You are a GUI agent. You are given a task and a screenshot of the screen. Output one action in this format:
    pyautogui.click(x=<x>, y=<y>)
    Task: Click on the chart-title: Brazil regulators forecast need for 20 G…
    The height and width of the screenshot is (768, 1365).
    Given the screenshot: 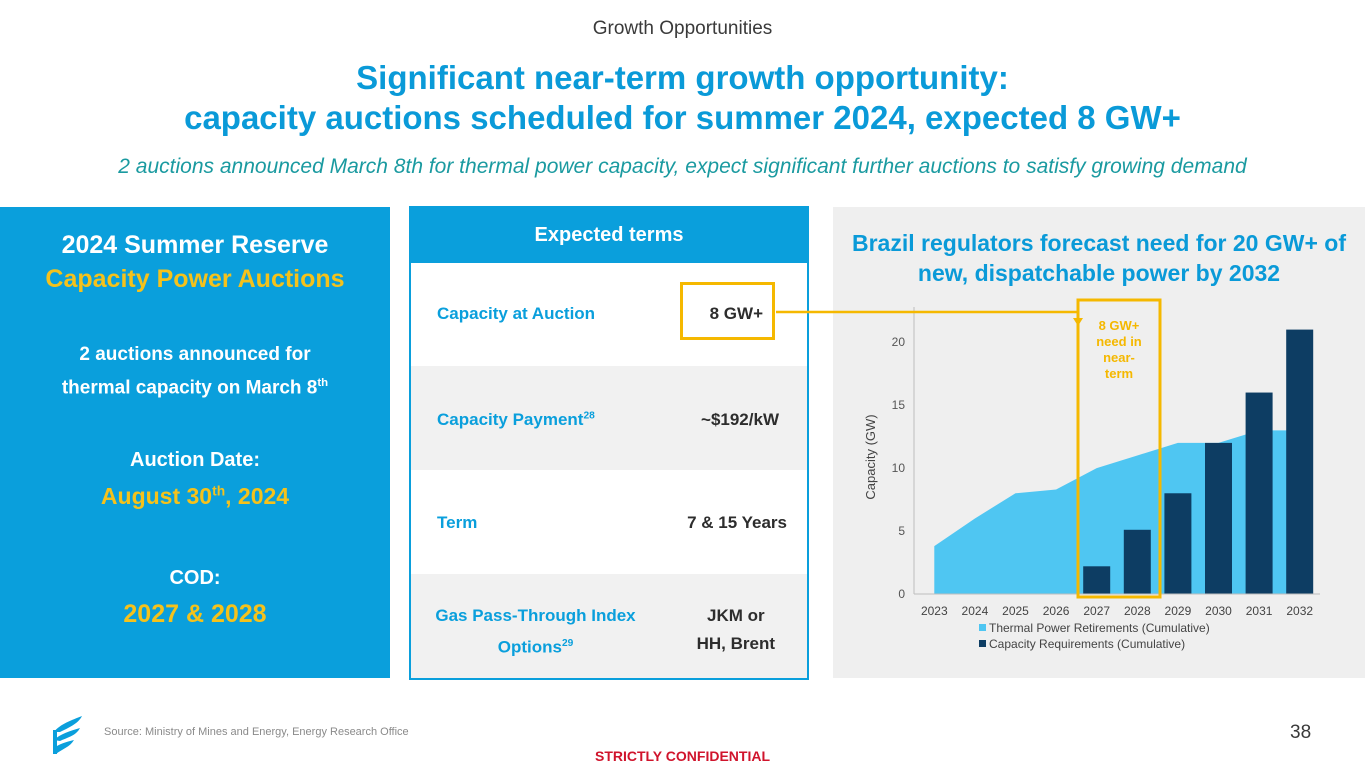 What is the action you would take?
    pyautogui.click(x=1099, y=258)
    